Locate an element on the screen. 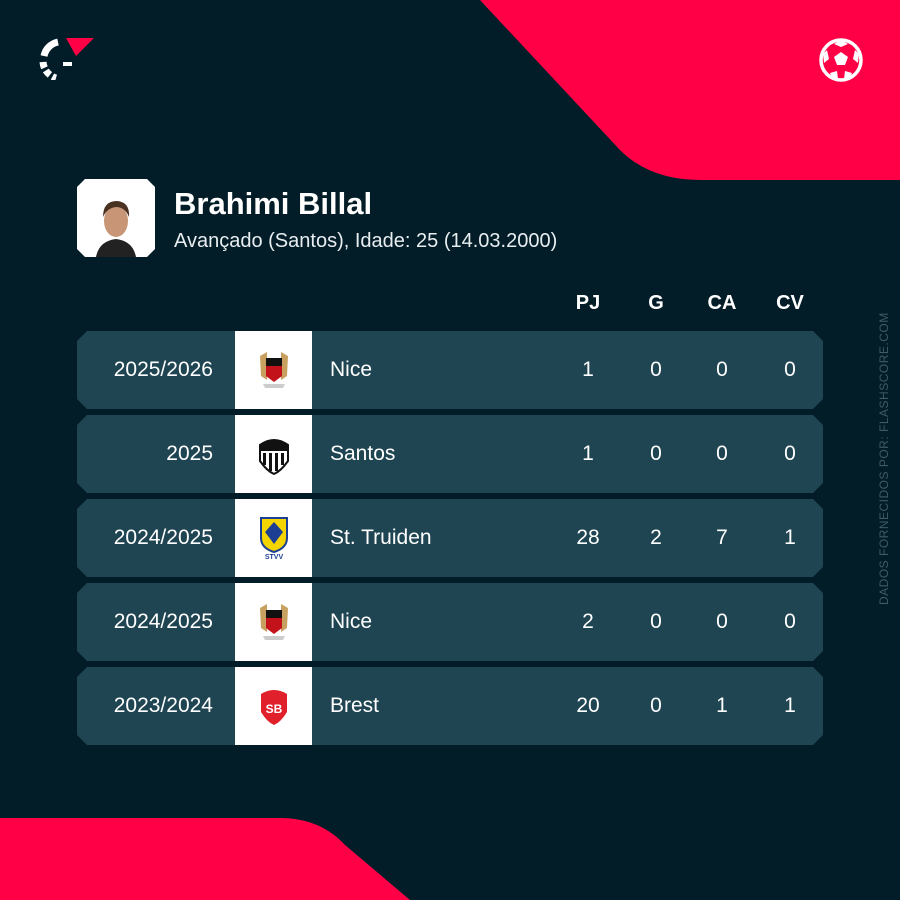 The image size is (900, 900). club-name: Brest is located at coordinates (355, 705).